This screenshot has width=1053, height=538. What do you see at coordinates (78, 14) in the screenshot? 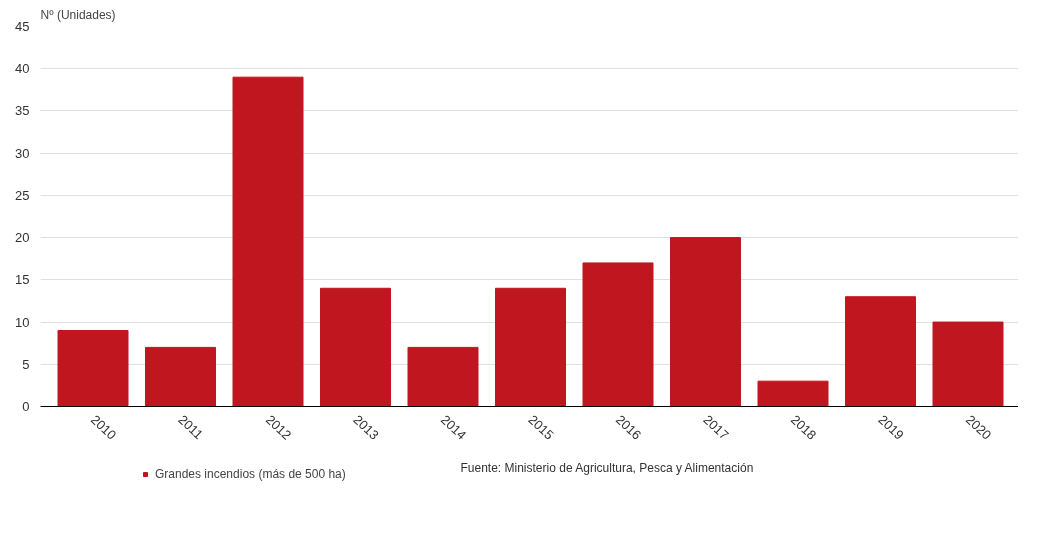
I see `y-axis-title: Nº (Unidades)` at bounding box center [78, 14].